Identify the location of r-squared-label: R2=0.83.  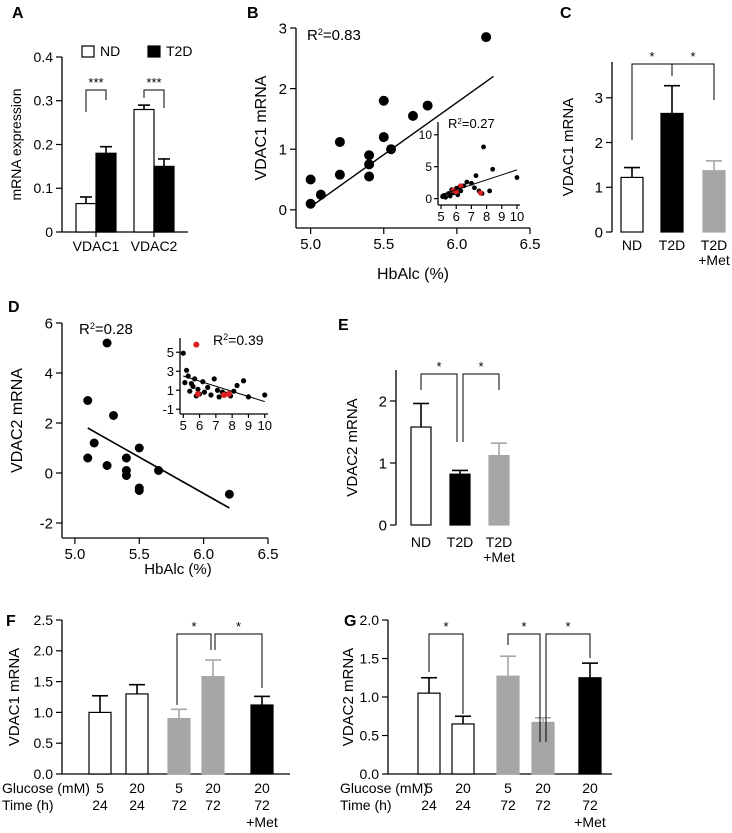
(334, 35).